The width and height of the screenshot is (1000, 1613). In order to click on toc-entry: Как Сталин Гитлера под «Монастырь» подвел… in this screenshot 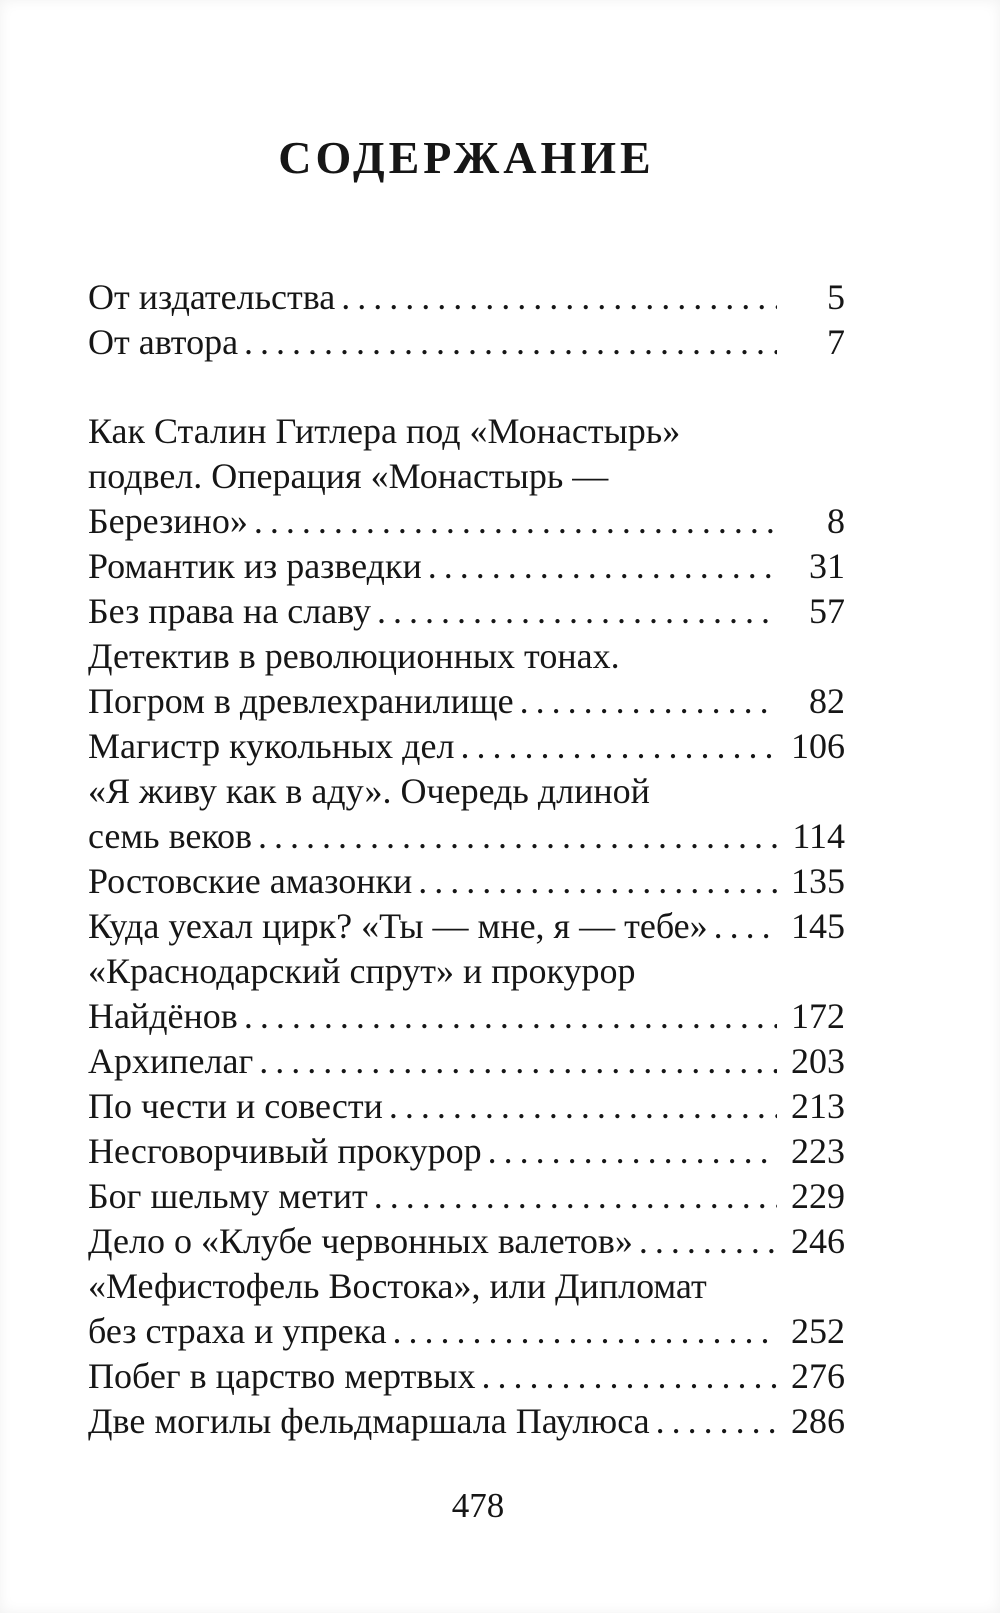, I will do `click(466, 476)`.